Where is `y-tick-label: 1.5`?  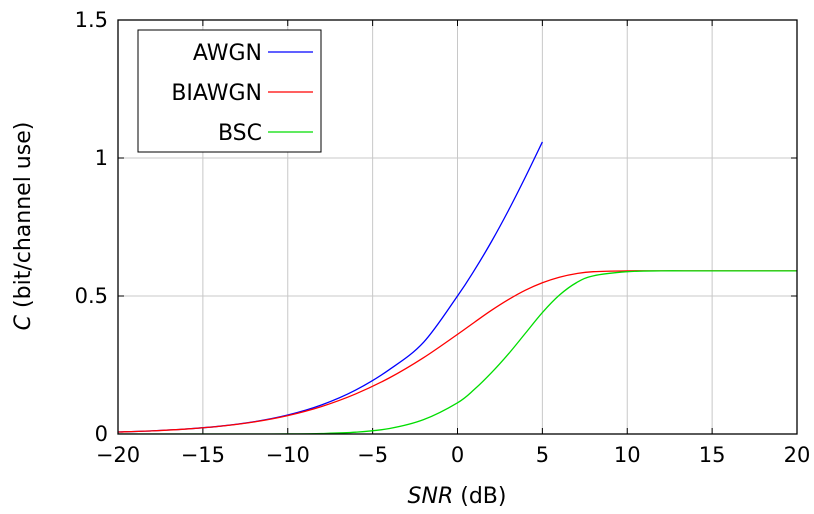 y-tick-label: 1.5 is located at coordinates (91, 20).